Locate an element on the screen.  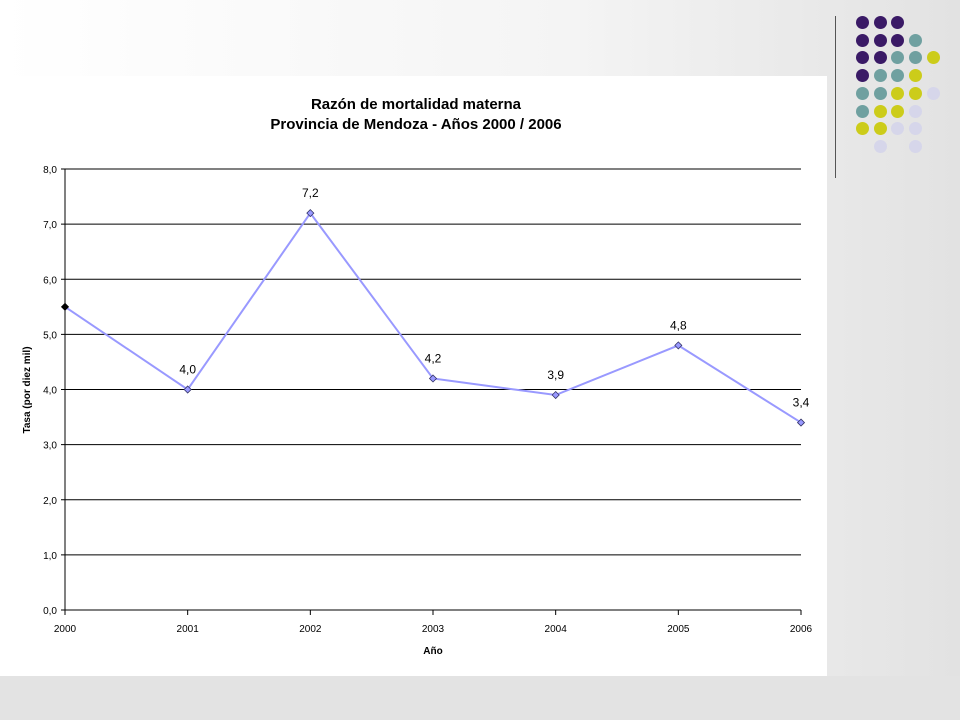
y-tick-label: 7,0 is located at coordinates (50, 225).